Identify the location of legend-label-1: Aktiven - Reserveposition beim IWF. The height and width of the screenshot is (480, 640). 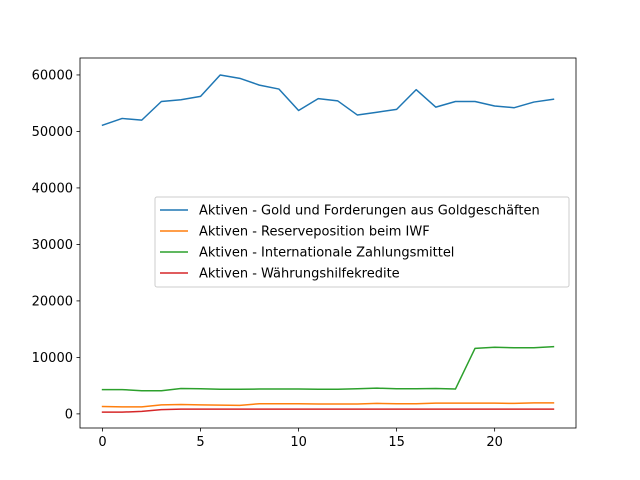
(314, 232).